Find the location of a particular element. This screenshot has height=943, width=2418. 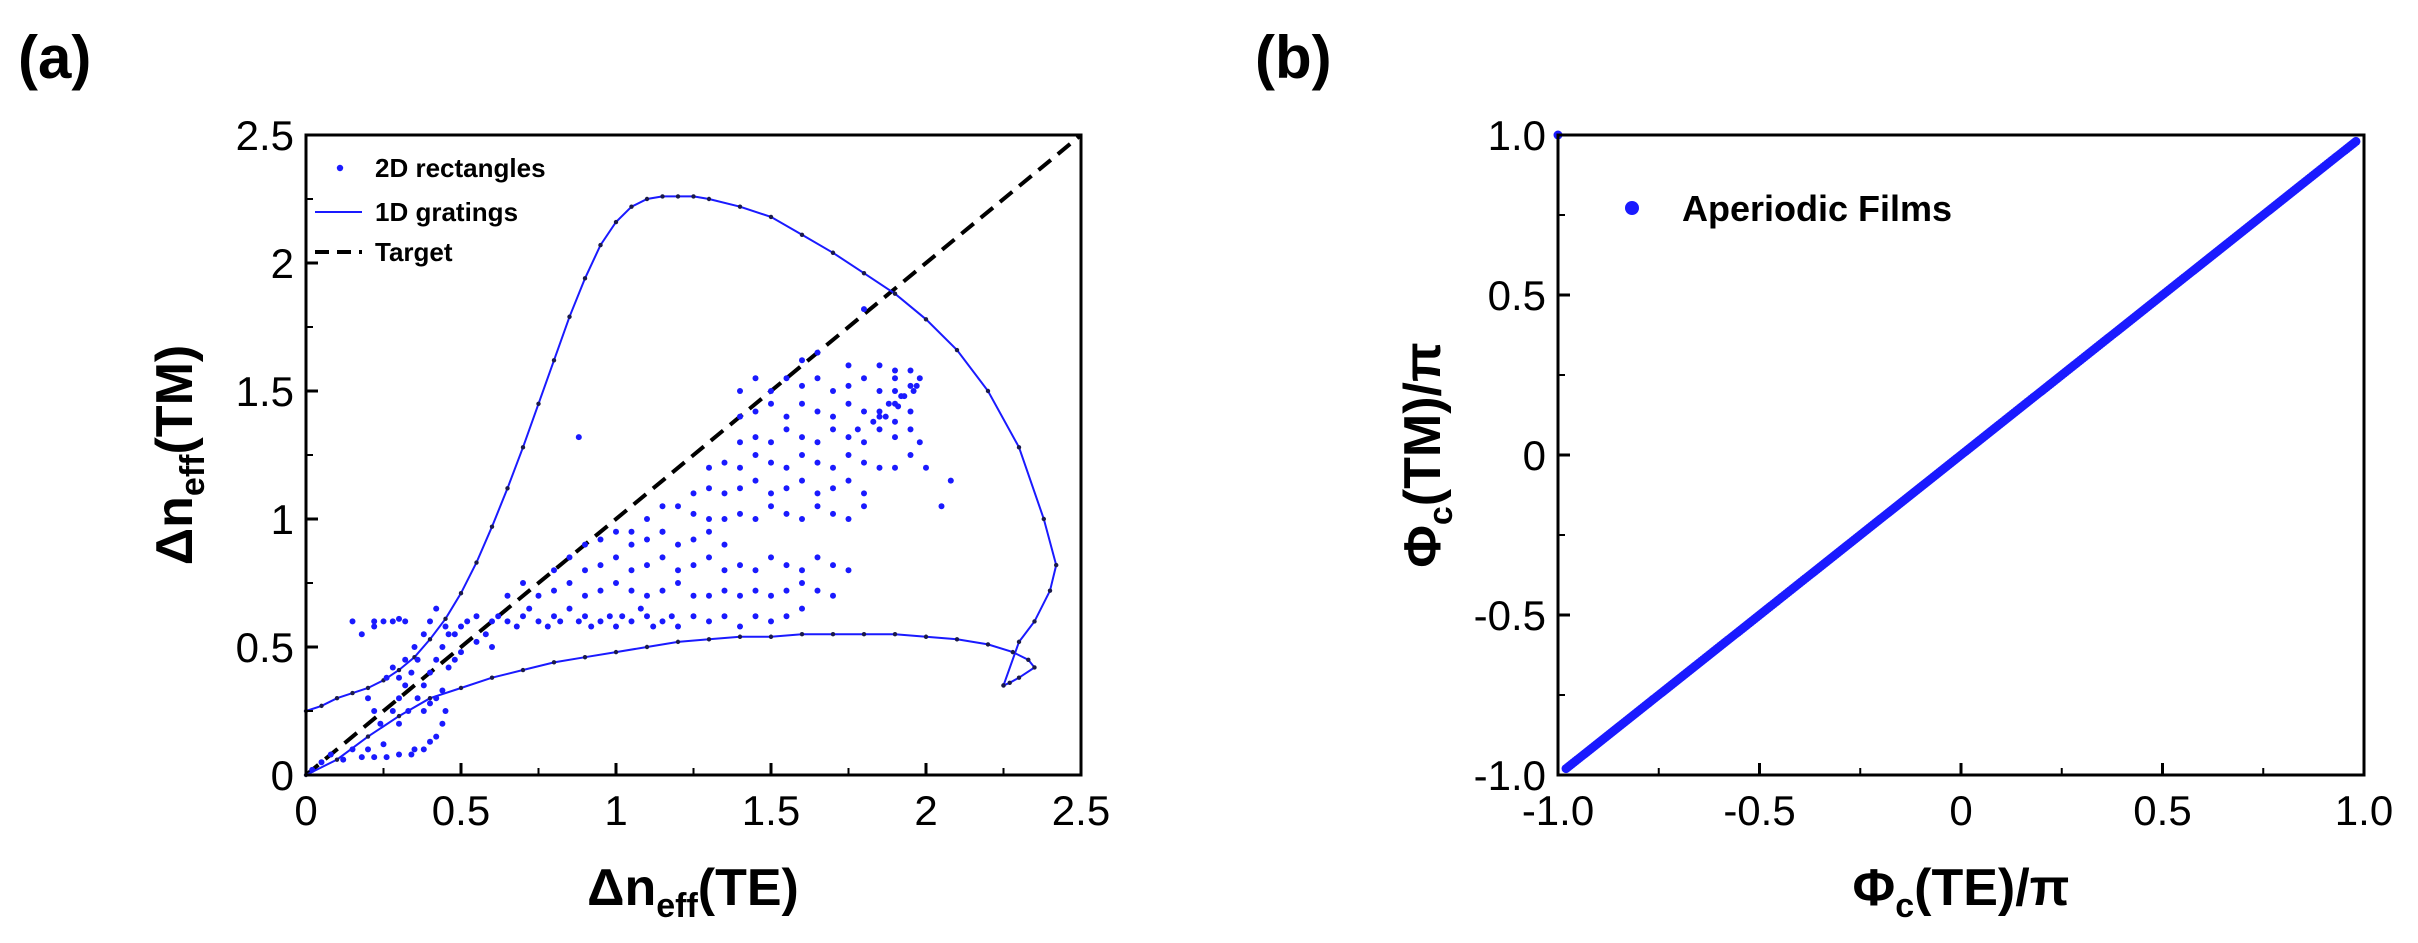

panel-a-label: (a) is located at coordinates (54, 57).